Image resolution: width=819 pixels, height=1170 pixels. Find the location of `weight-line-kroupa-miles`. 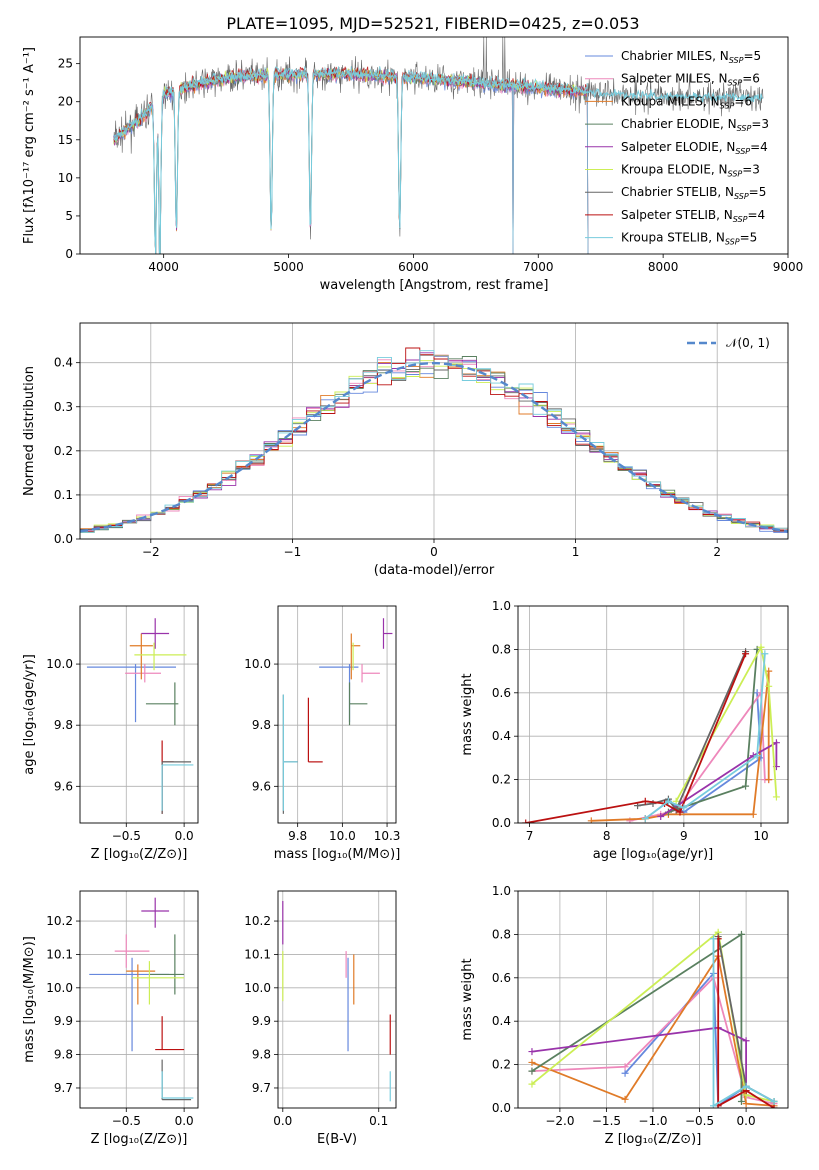

weight-line-kroupa-miles is located at coordinates (680, 746).